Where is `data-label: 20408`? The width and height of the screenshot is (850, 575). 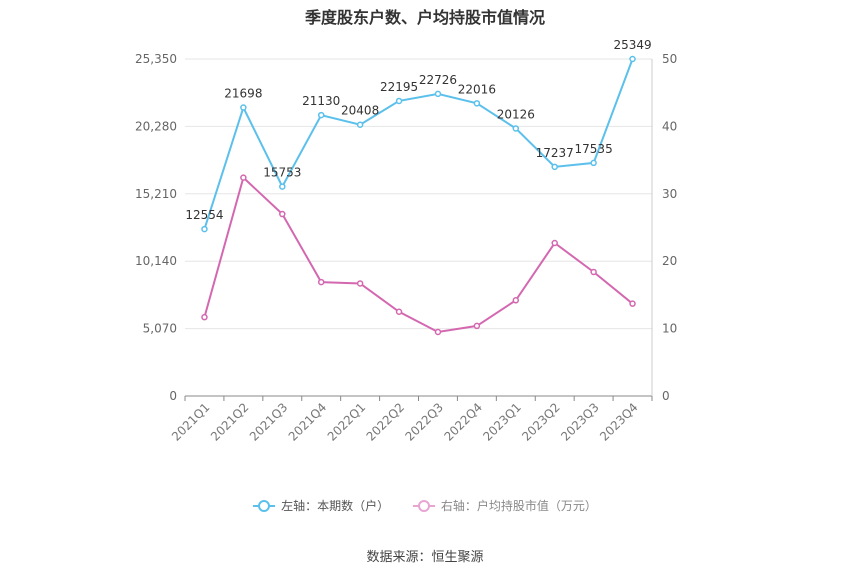
data-label: 20408 is located at coordinates (360, 111).